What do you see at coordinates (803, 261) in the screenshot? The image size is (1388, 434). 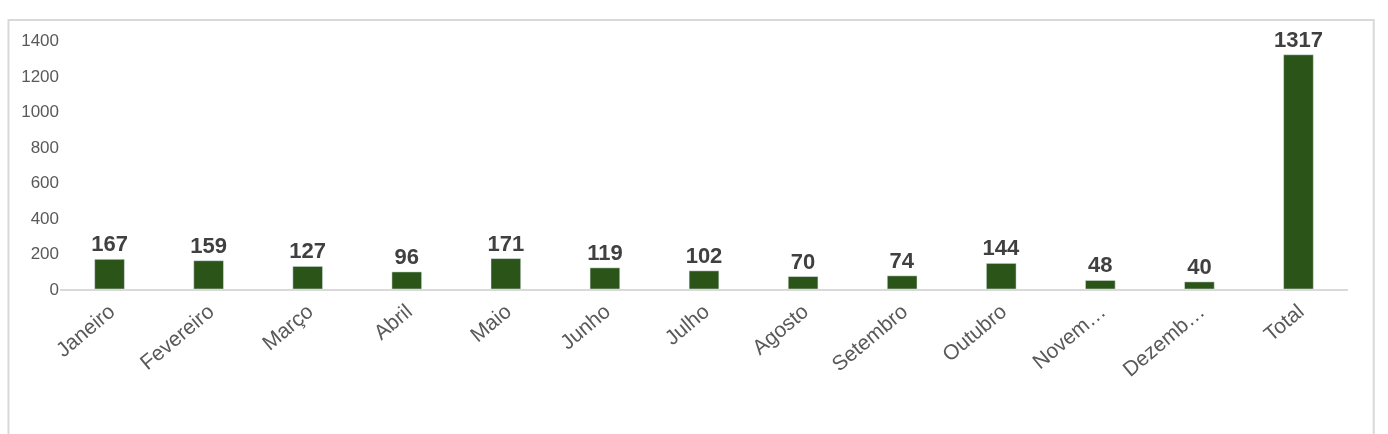 I see `data-label: 70` at bounding box center [803, 261].